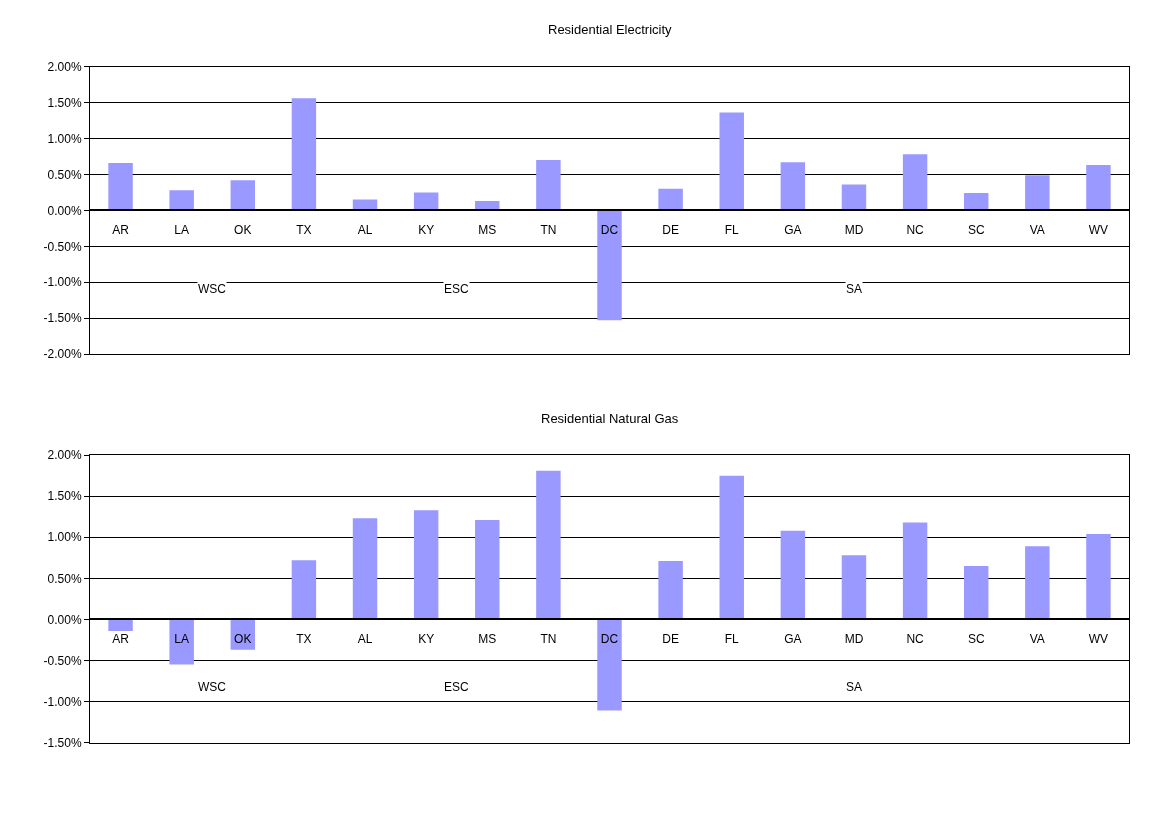 This screenshot has width=1149, height=827. I want to click on y-tick-label: -2.00%, so click(62, 354).